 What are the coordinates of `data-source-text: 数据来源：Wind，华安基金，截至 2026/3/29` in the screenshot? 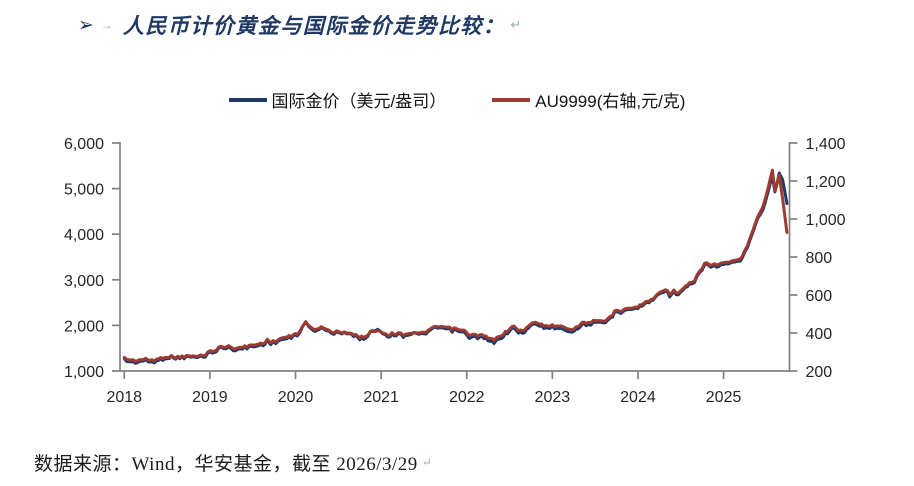 It's located at (226, 464).